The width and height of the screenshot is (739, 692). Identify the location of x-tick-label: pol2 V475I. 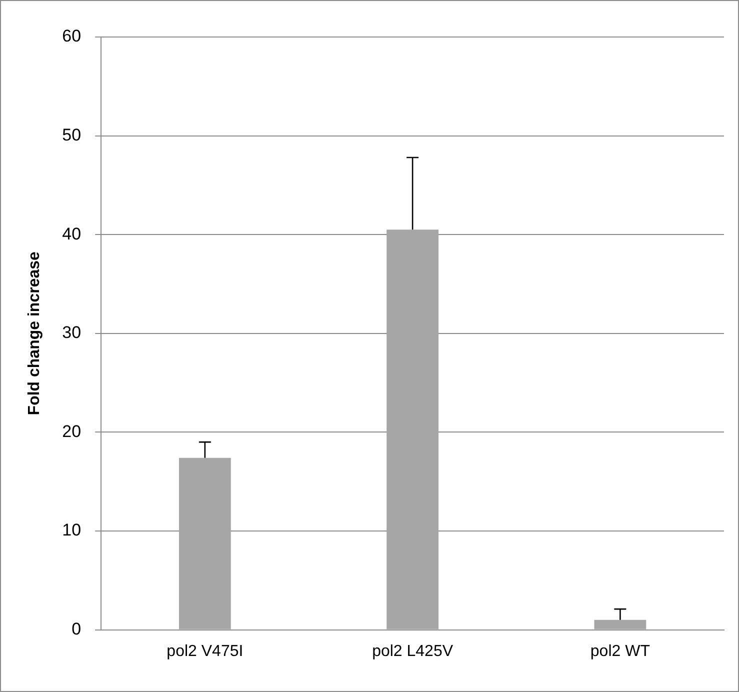
(205, 651).